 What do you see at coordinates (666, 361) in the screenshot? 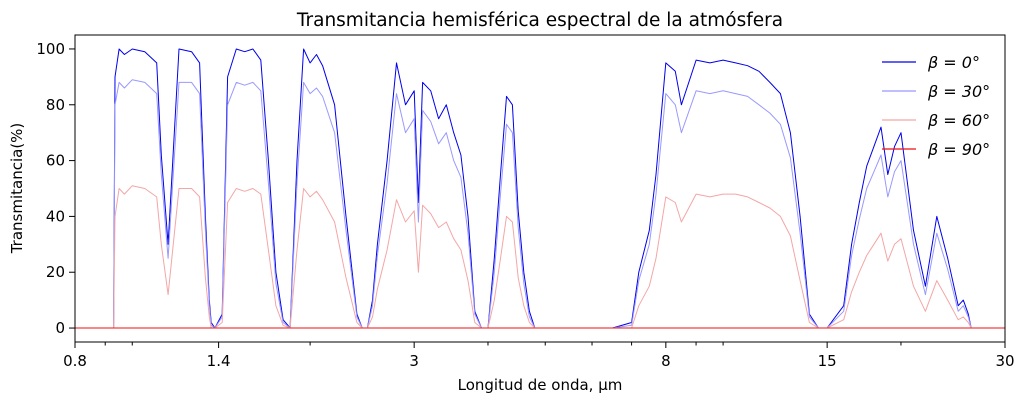
I see `x-tick-label: 8` at bounding box center [666, 361].